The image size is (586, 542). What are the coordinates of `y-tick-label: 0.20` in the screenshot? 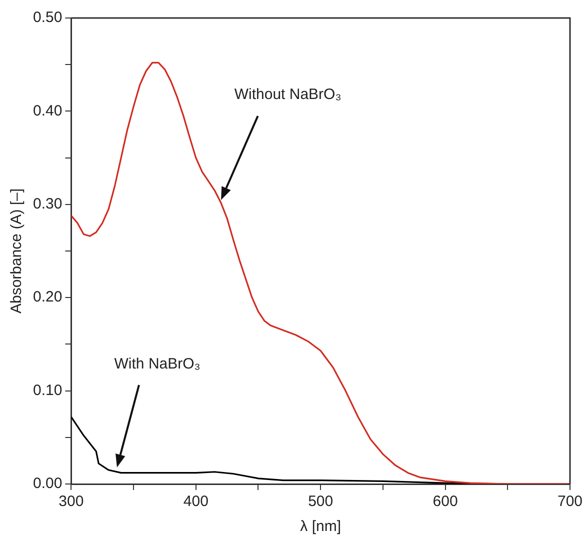 It's located at (47, 297).